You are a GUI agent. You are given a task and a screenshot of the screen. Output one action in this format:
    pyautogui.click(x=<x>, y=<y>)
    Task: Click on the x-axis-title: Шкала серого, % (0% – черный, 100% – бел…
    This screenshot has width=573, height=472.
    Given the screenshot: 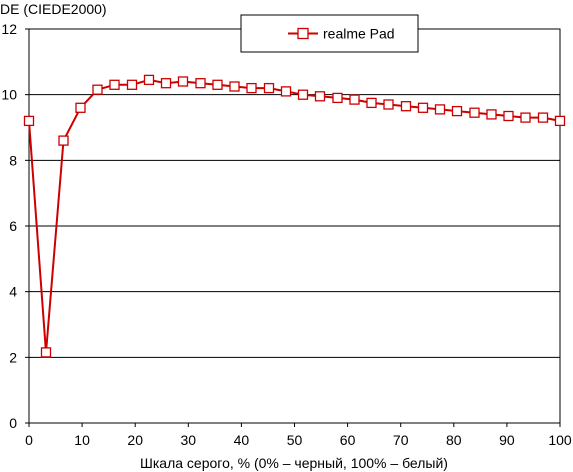 What is the action you would take?
    pyautogui.click(x=294, y=463)
    